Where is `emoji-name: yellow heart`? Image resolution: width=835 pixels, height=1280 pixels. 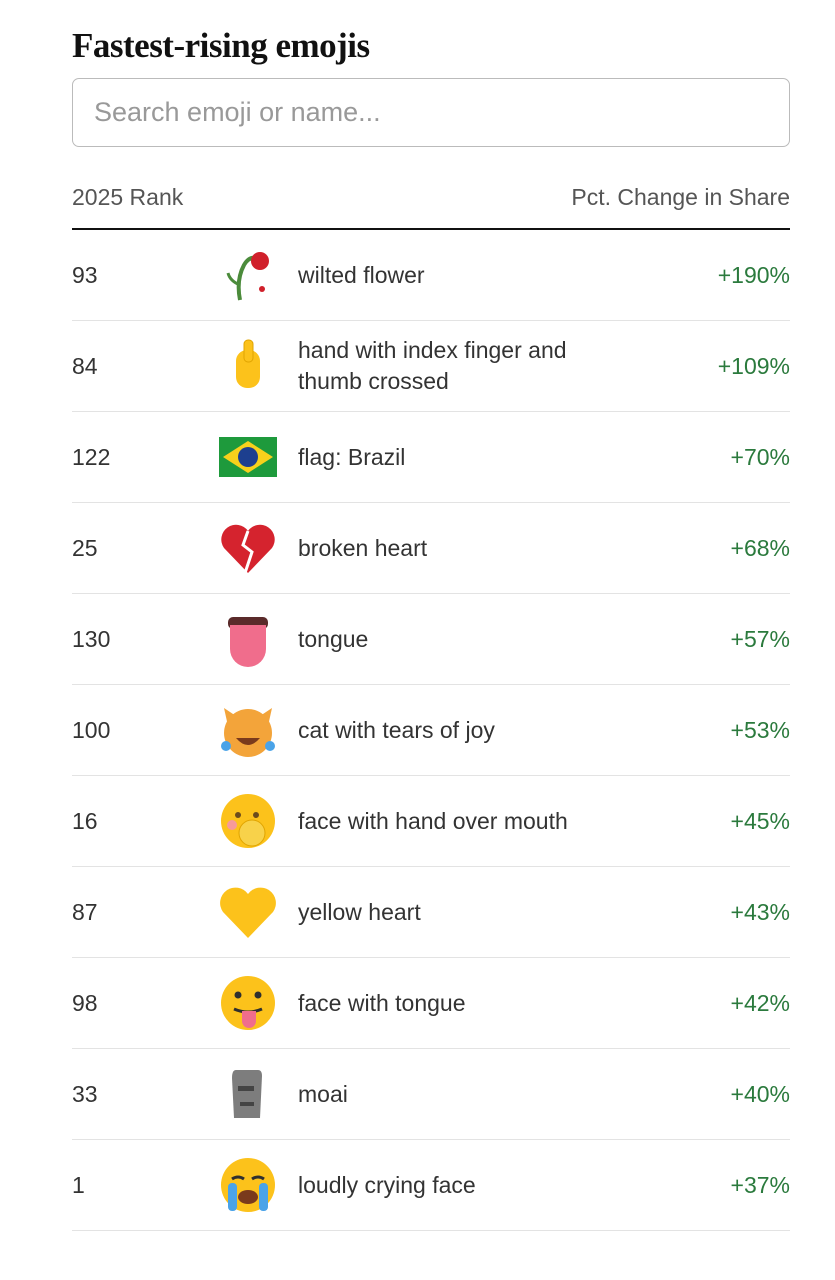 emoji-name: yellow heart is located at coordinates (359, 911).